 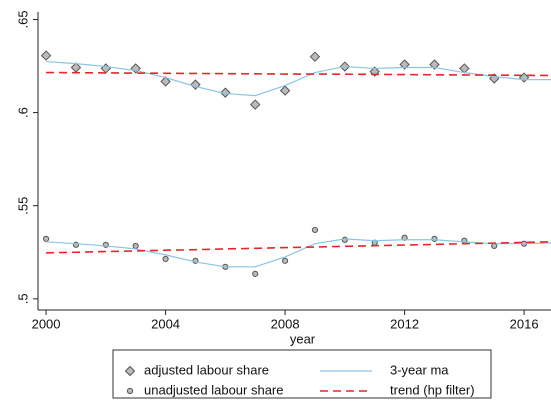 I want to click on legend-label: adjusted labour share, so click(x=206, y=369).